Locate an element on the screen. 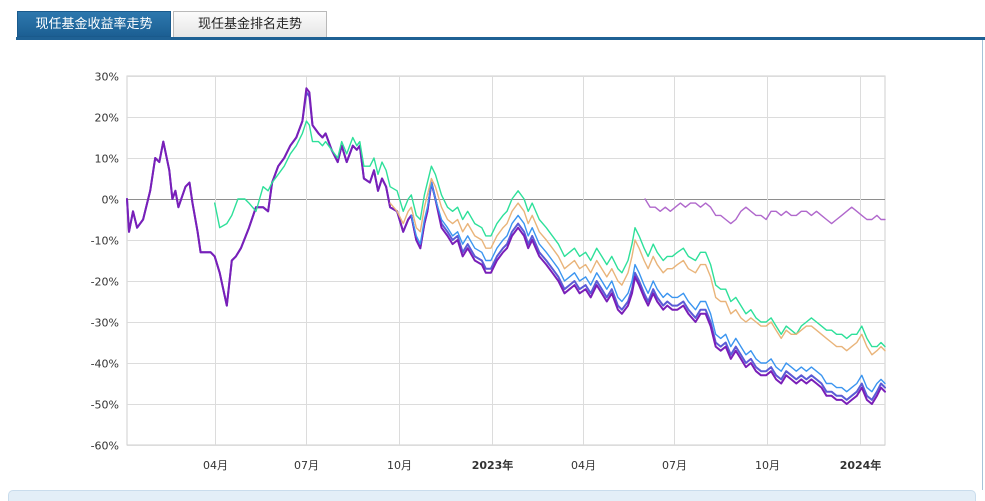 This screenshot has height=501, width=985. x-tick-label: 2024年 is located at coordinates (861, 465).